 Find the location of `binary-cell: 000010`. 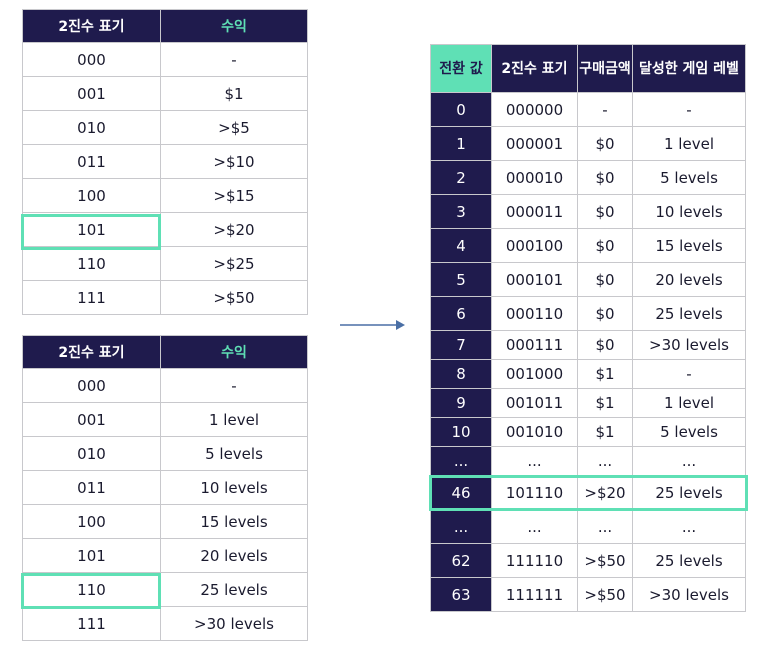

binary-cell: 000010 is located at coordinates (534, 177).